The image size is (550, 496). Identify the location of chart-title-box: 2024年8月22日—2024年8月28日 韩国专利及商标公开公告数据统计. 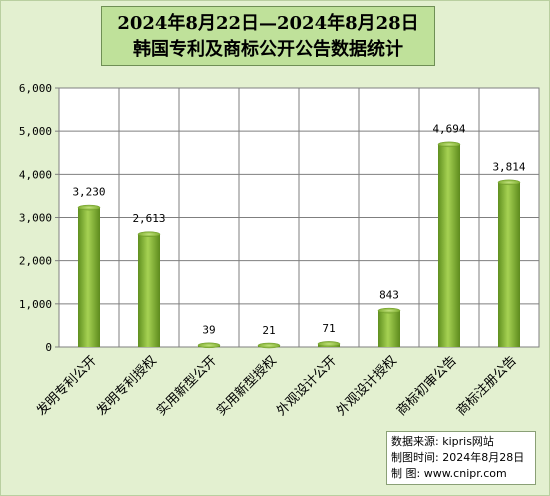
(268, 36).